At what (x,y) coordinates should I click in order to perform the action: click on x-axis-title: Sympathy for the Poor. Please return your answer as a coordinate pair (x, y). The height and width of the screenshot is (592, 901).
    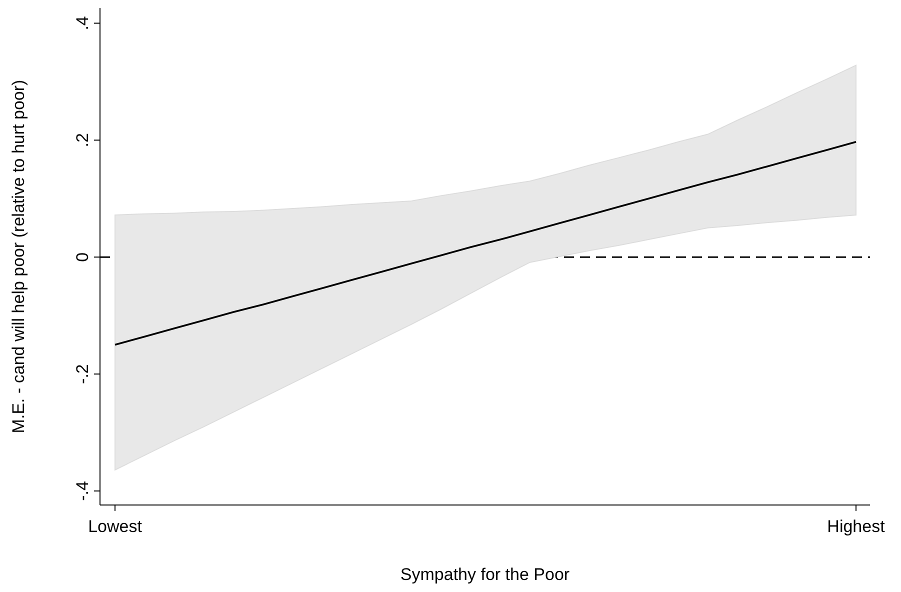
    Looking at the image, I should click on (485, 574).